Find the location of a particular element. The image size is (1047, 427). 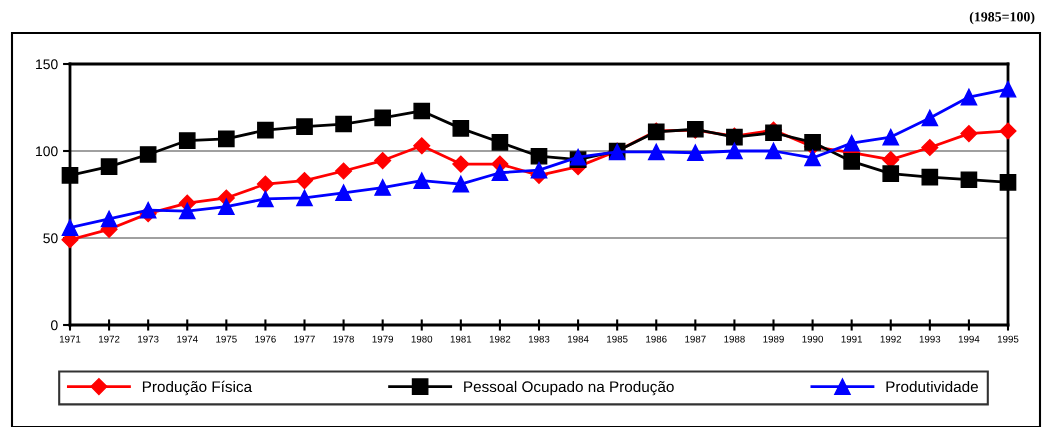

legend-label: Produção Física is located at coordinates (197, 388).